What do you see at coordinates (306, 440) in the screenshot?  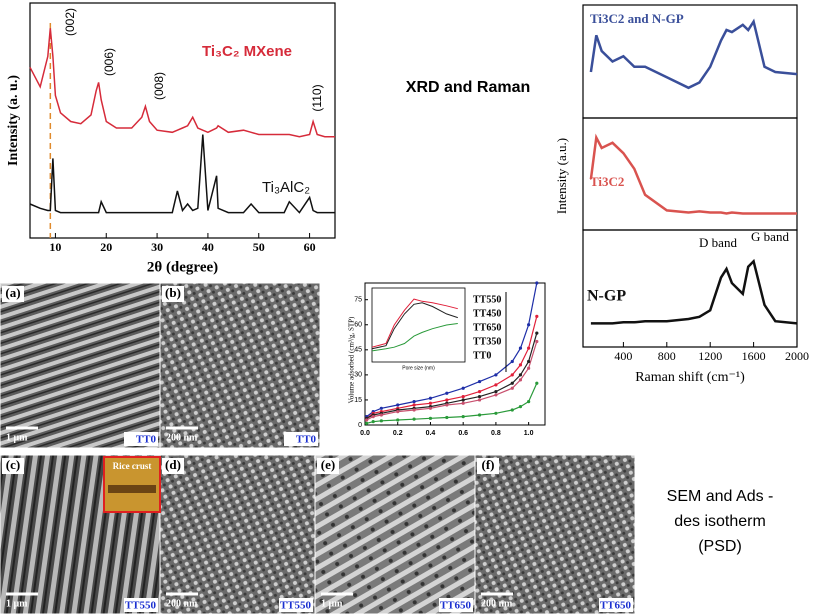 I see `sample-tag: TT0` at bounding box center [306, 440].